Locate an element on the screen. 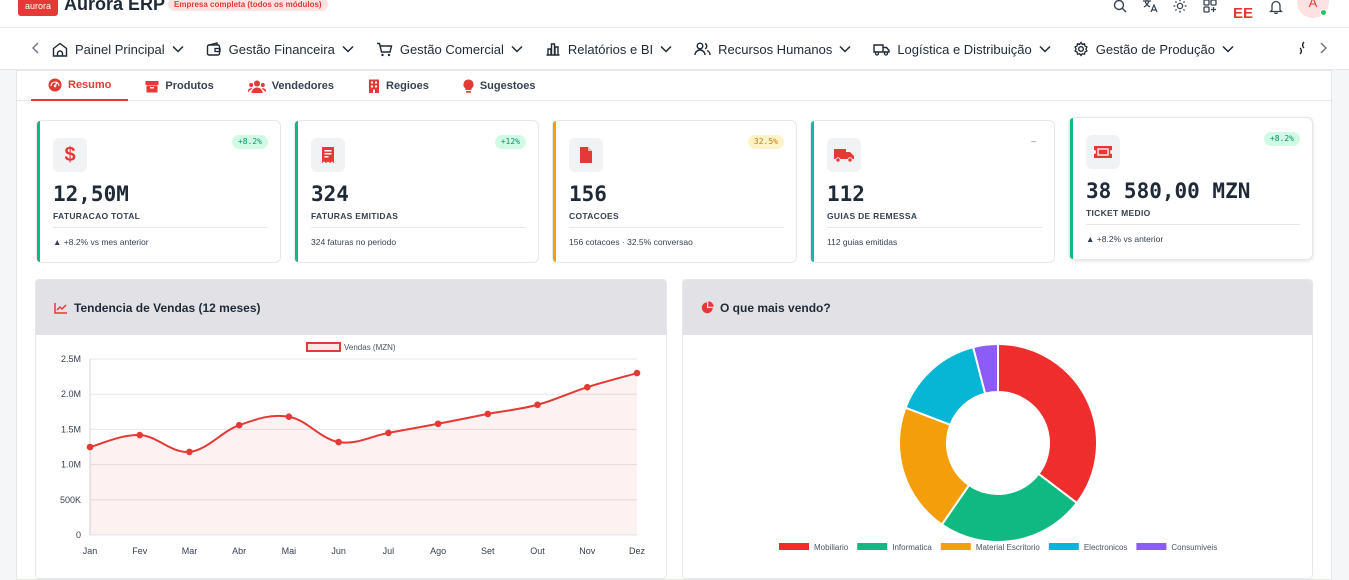 The image size is (1349, 580). donut-slice-electronicos is located at coordinates (945, 386).